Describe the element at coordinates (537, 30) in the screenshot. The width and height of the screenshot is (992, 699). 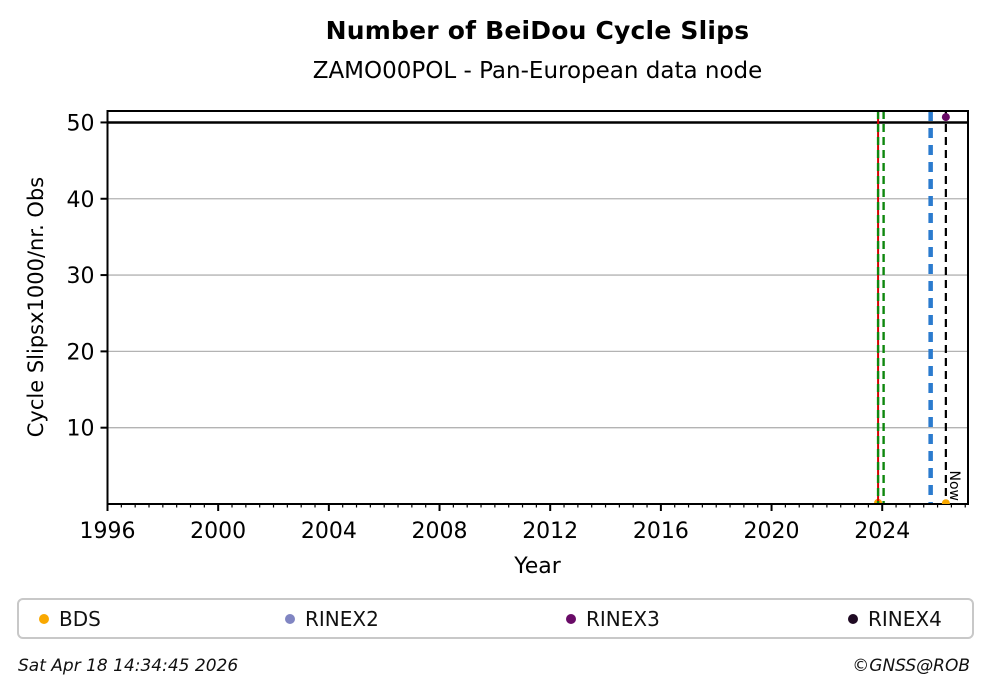
I see `chart-title: Number of BeiDou Cycle Slips` at that location.